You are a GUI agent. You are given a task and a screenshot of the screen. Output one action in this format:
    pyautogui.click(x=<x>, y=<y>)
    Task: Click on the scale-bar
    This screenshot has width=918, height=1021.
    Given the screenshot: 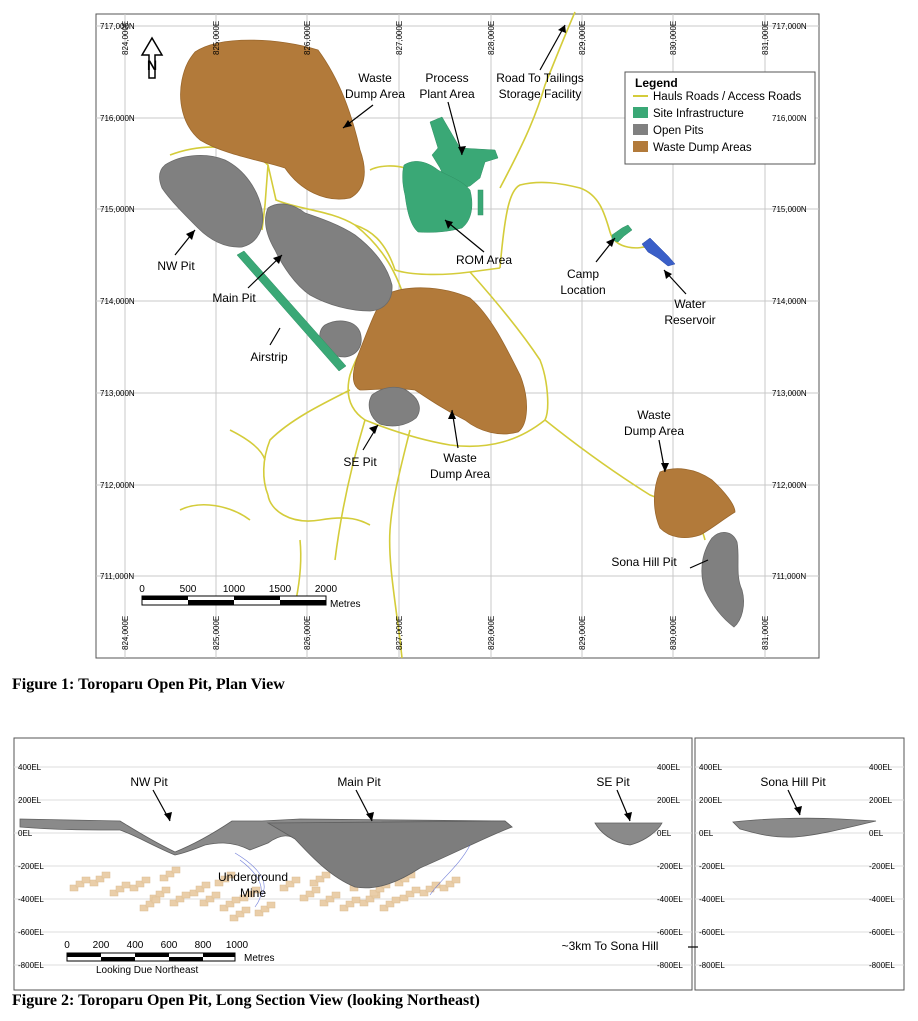 What is the action you would take?
    pyautogui.click(x=234, y=600)
    